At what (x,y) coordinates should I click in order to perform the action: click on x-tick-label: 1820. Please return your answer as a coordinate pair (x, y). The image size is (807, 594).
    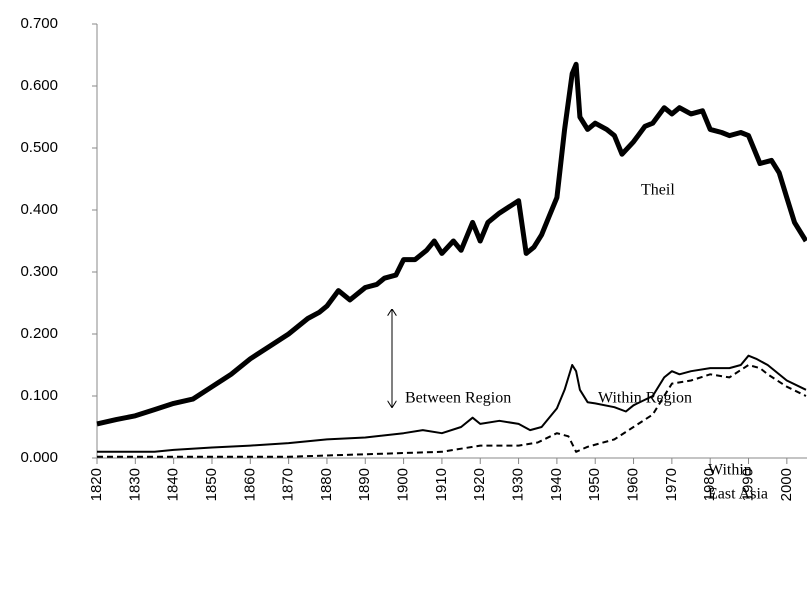
    Looking at the image, I should click on (96, 484).